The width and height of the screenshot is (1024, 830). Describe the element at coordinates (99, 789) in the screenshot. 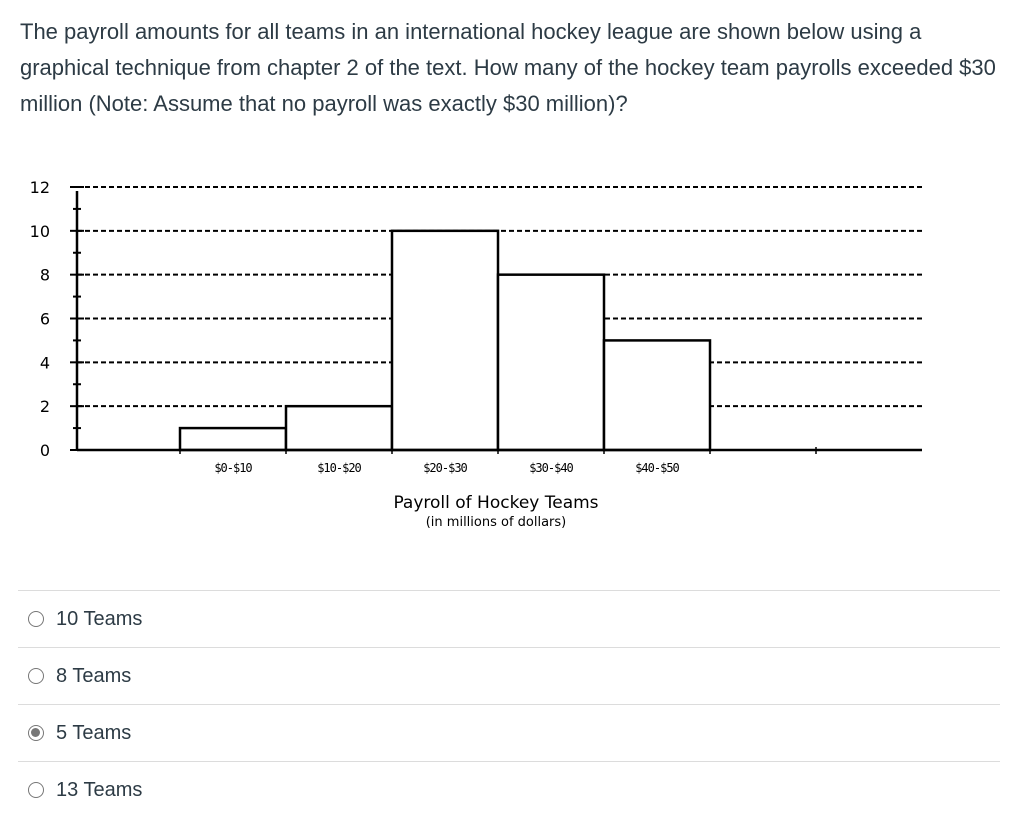

I see `answer-option-label: 13 Teams` at that location.